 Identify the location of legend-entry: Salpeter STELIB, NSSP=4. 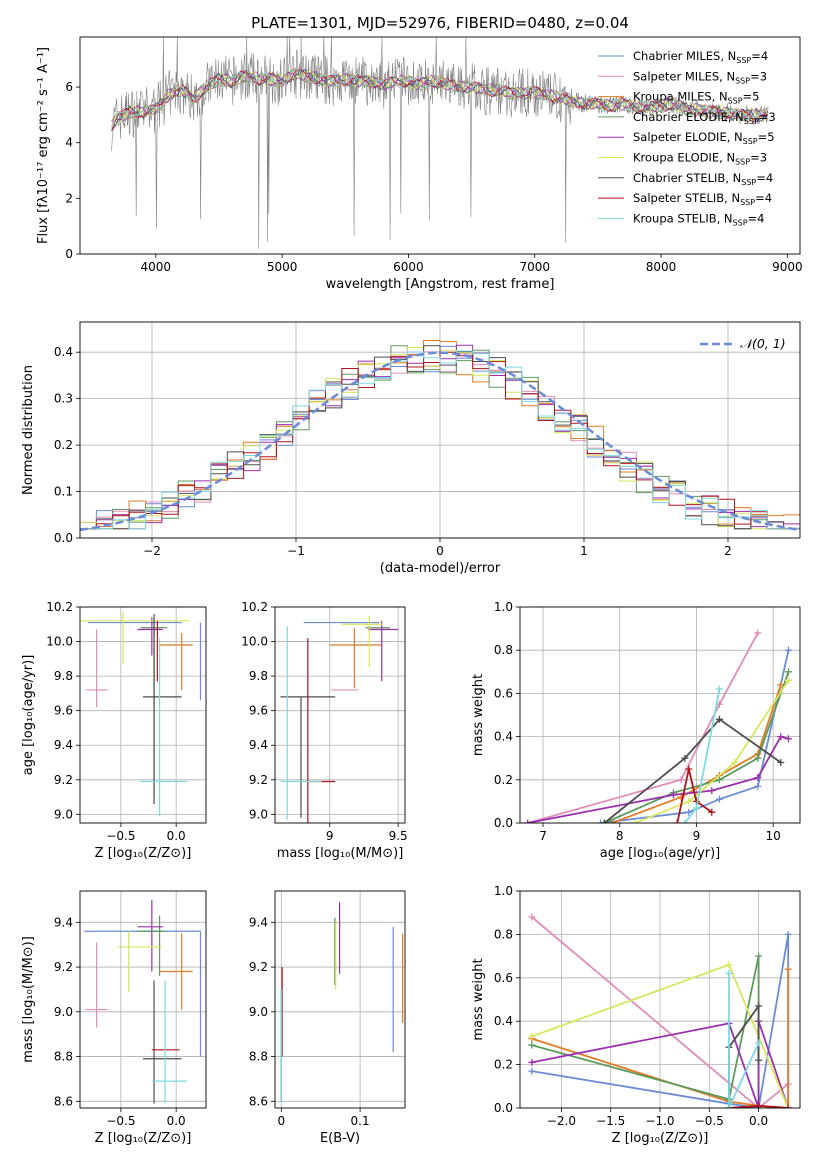
(702, 199).